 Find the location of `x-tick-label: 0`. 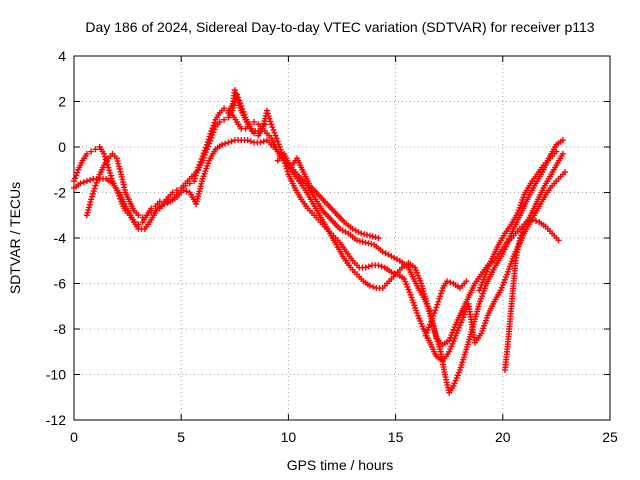

x-tick-label: 0 is located at coordinates (74, 437).